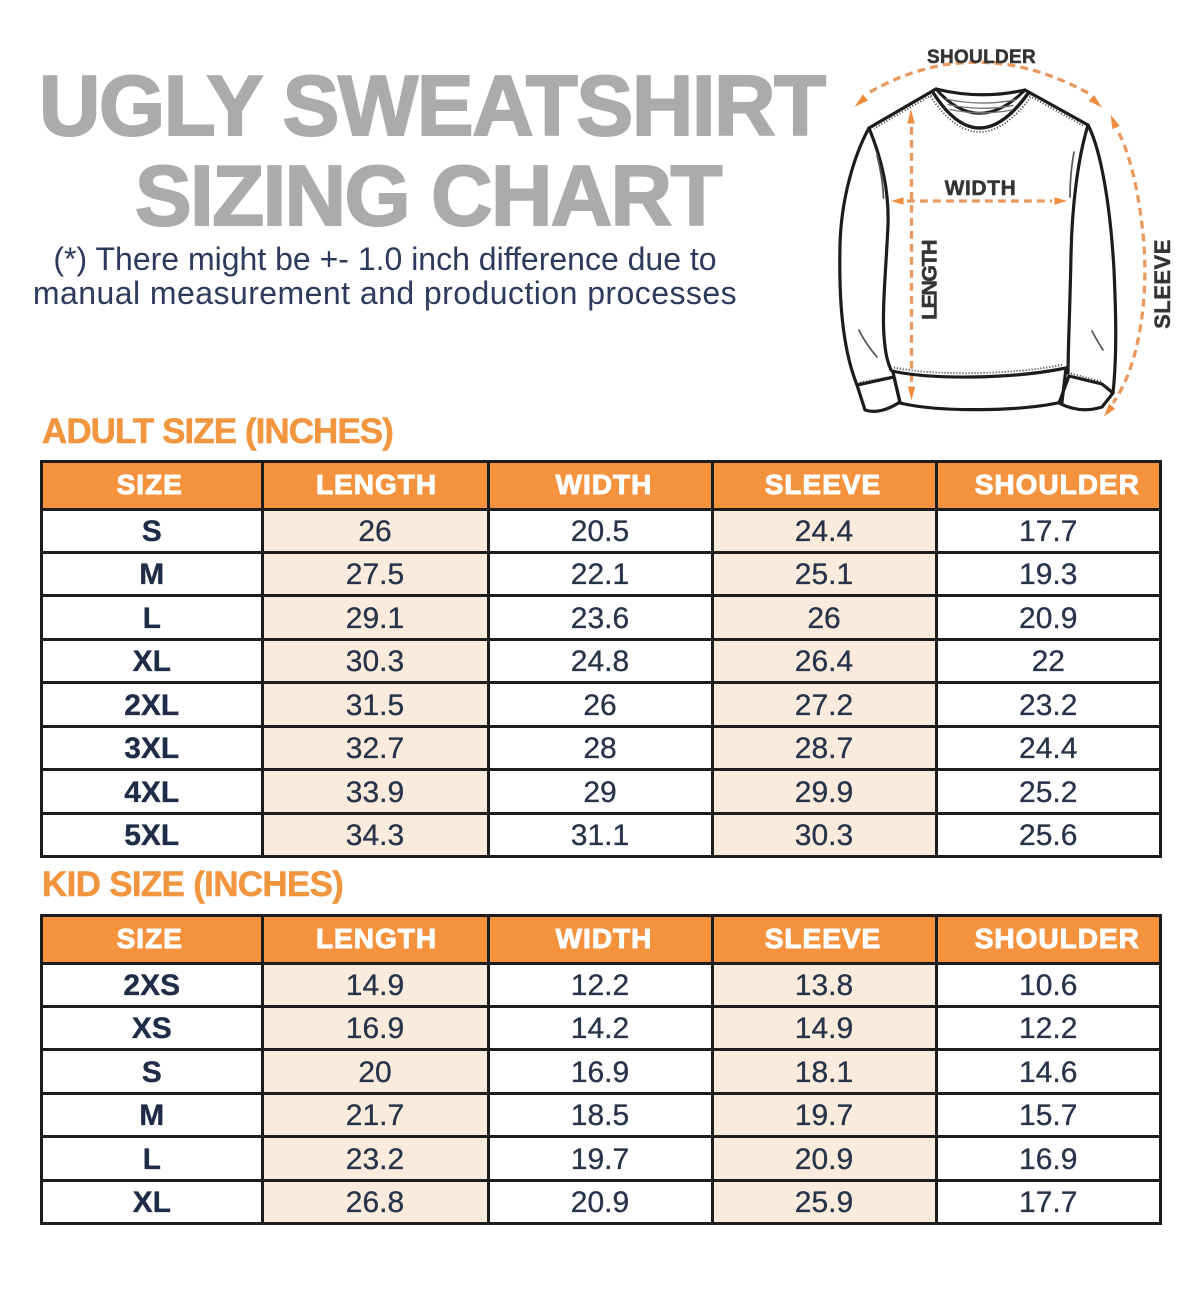 This screenshot has width=1200, height=1299. What do you see at coordinates (1162, 284) in the screenshot?
I see `svg-text: SLEEVE` at bounding box center [1162, 284].